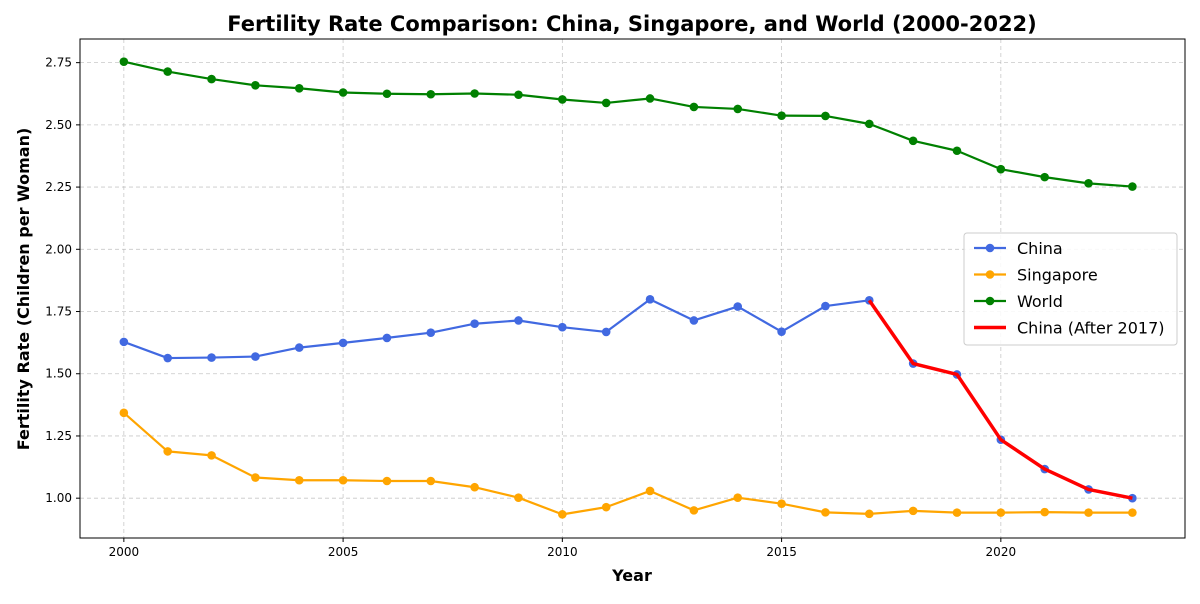 Image resolution: width=1200 pixels, height=604 pixels. What do you see at coordinates (1091, 328) in the screenshot?
I see `legend-label: China (After 2017)` at bounding box center [1091, 328].